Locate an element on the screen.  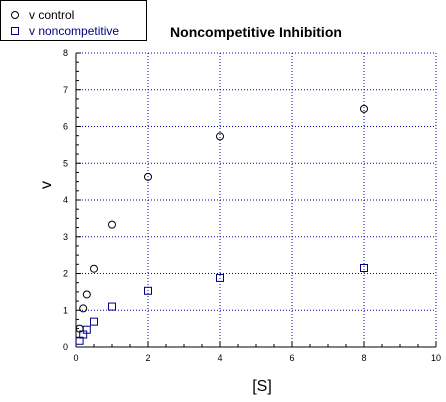
legend: v control v noncompetitive is located at coordinates (73, 20).